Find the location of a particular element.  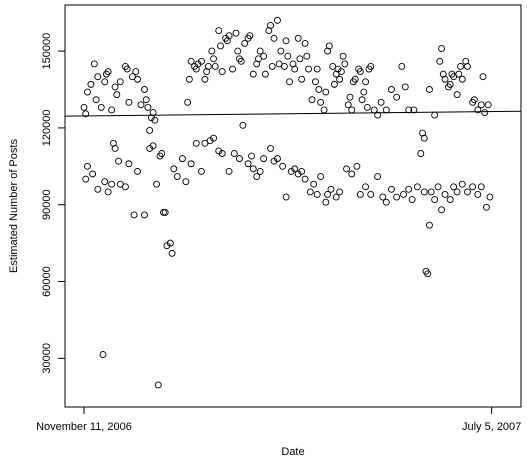

fit-line is located at coordinates (293, 113).